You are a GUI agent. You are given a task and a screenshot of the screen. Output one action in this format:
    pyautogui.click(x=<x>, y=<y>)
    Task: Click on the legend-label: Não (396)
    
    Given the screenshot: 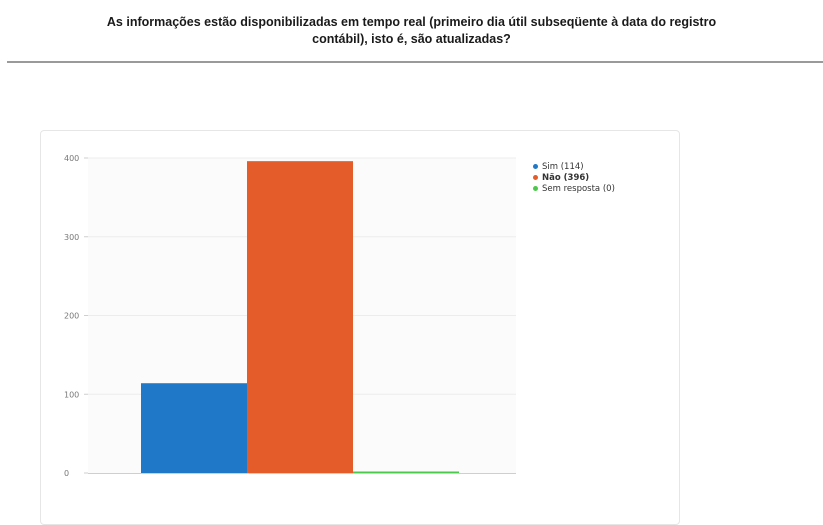 What is the action you would take?
    pyautogui.click(x=566, y=177)
    